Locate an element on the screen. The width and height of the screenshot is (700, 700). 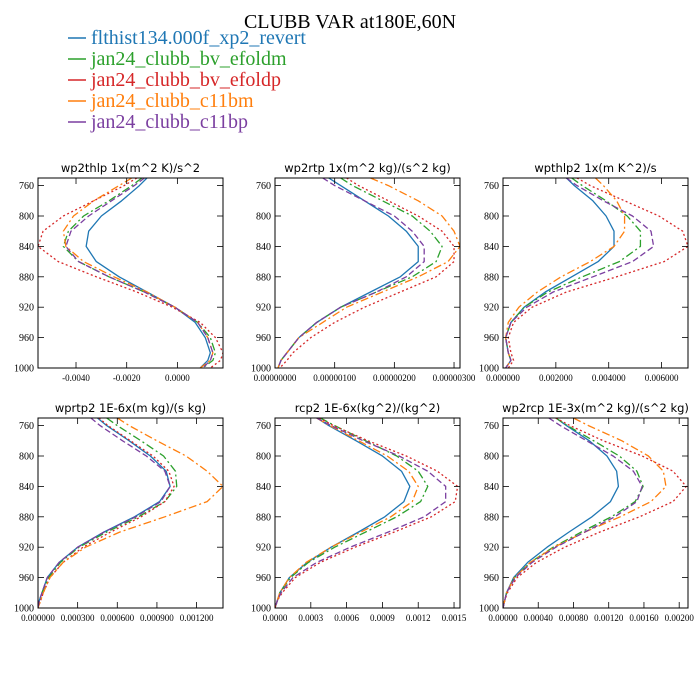
x-tick-label: 0.0012 is located at coordinates (418, 618).